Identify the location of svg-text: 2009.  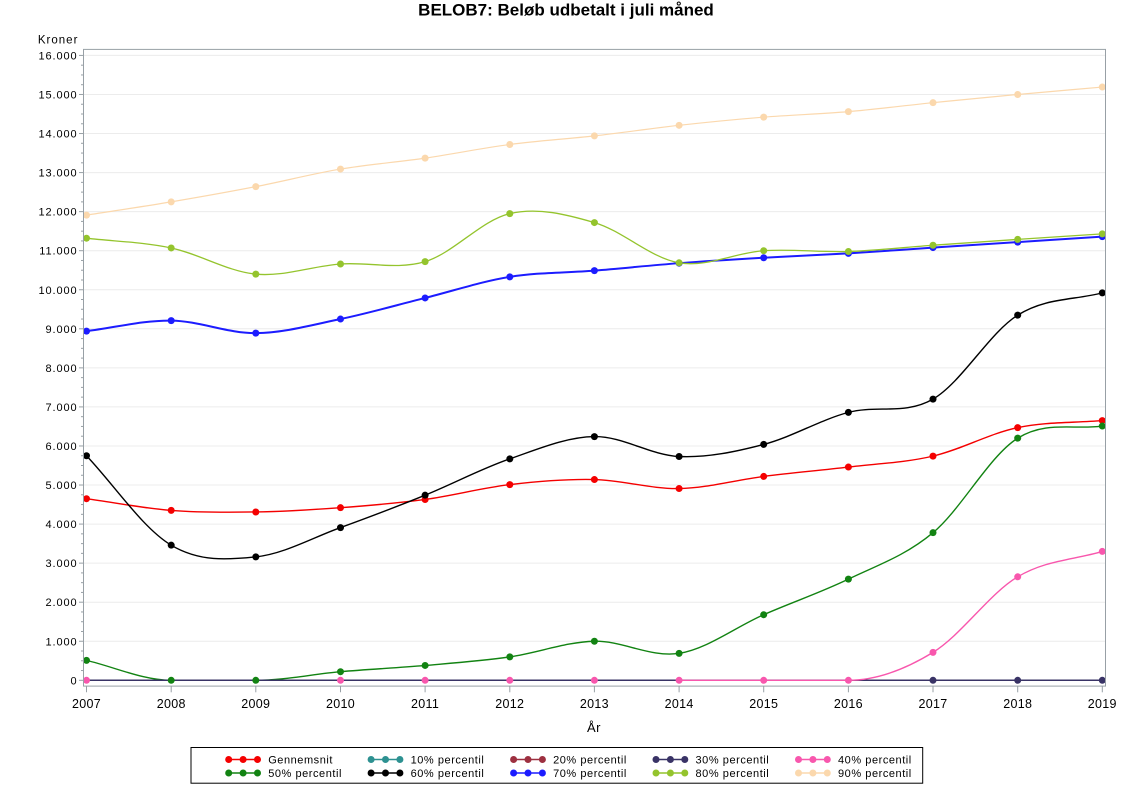
(255, 704).